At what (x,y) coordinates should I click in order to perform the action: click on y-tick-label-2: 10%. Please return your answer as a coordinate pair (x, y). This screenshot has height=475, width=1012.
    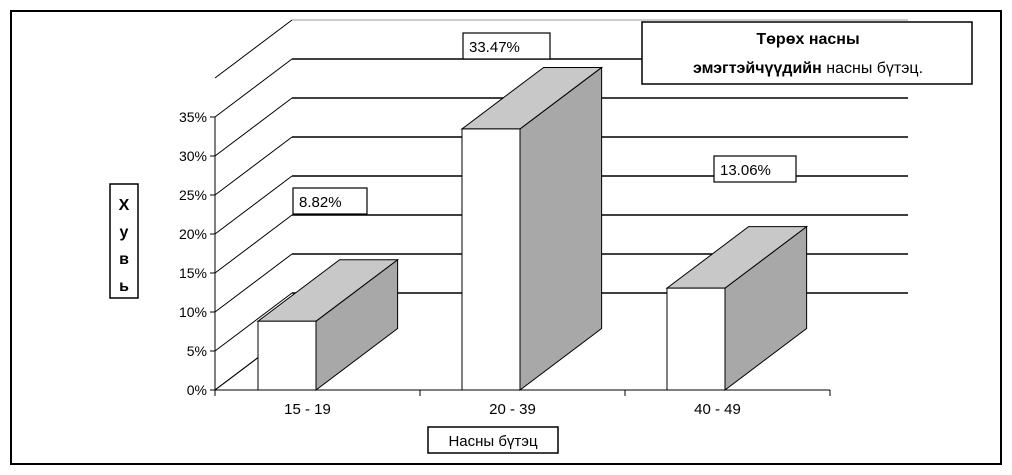
    Looking at the image, I should click on (193, 312).